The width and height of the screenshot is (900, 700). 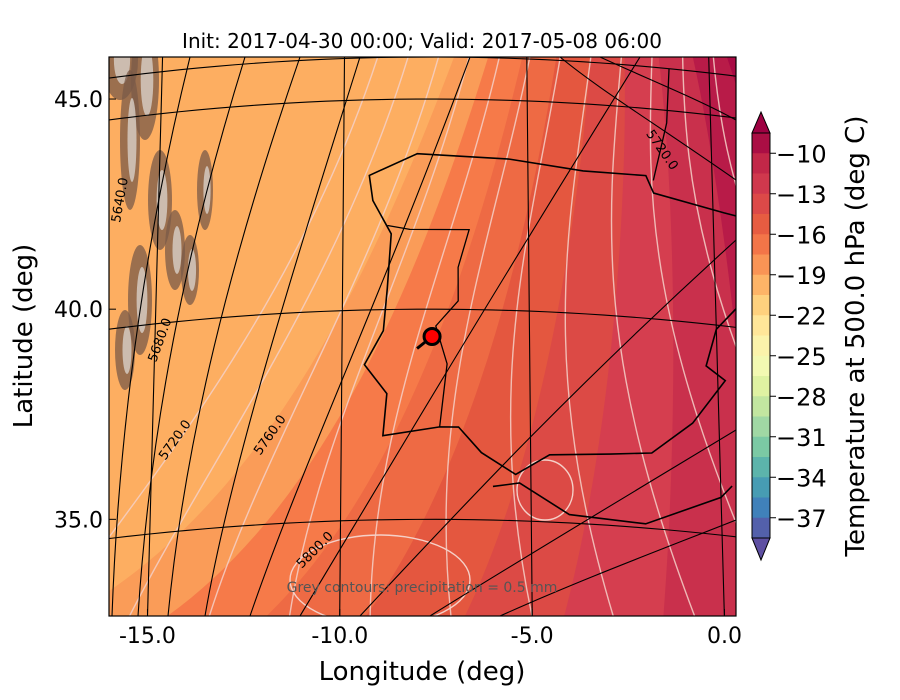 I want to click on colorbar-tick-label: −25, so click(x=801, y=357).